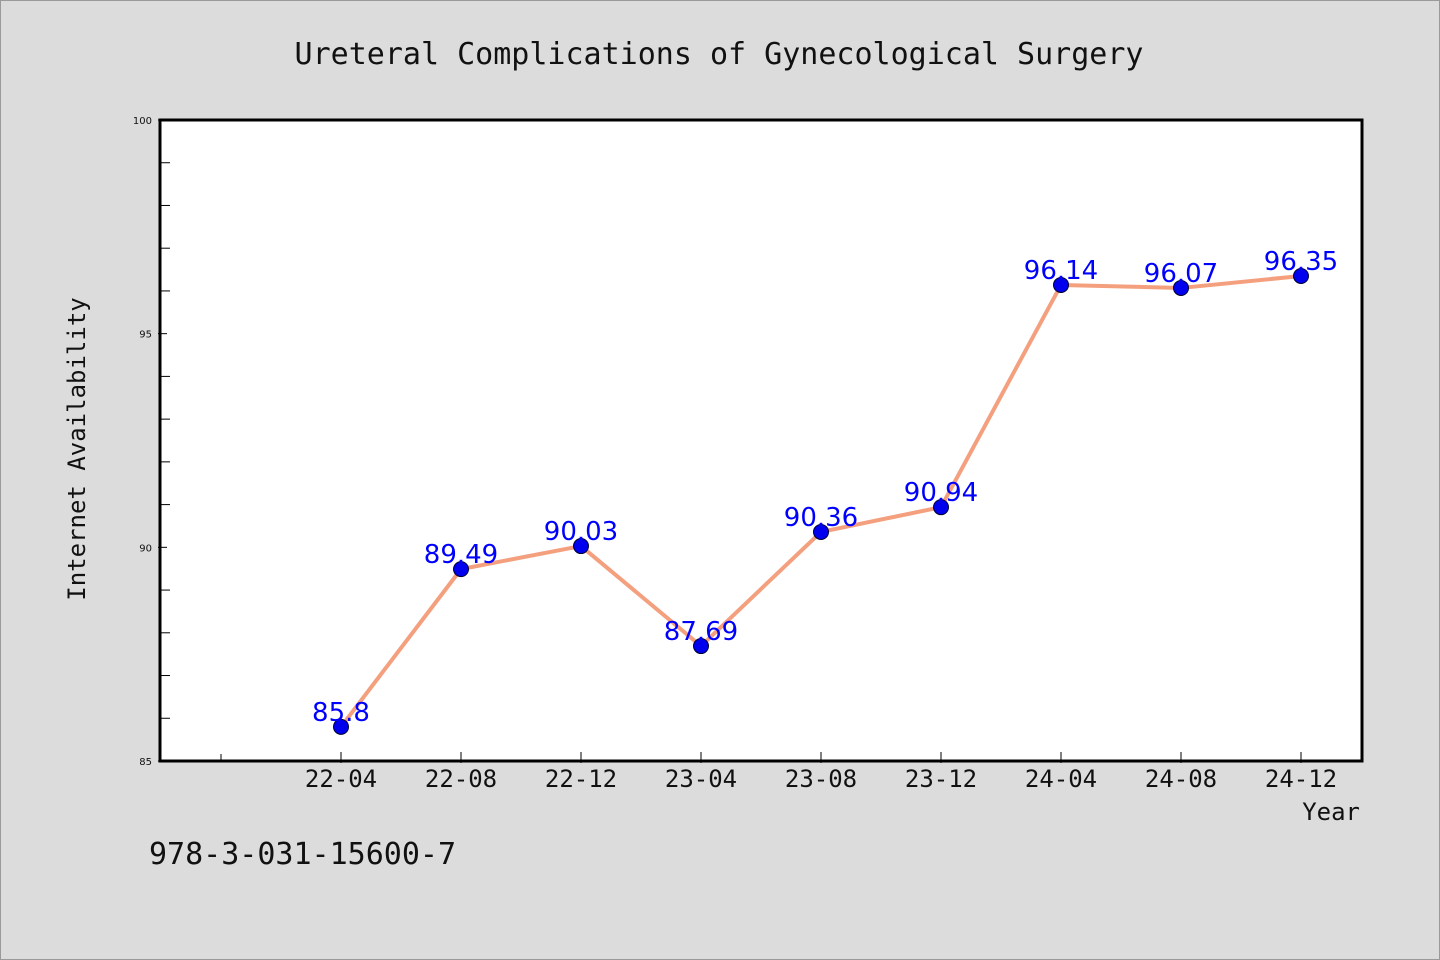 This screenshot has width=1440, height=960. Describe the element at coordinates (142, 121) in the screenshot. I see `y-tick-label: 100` at that location.